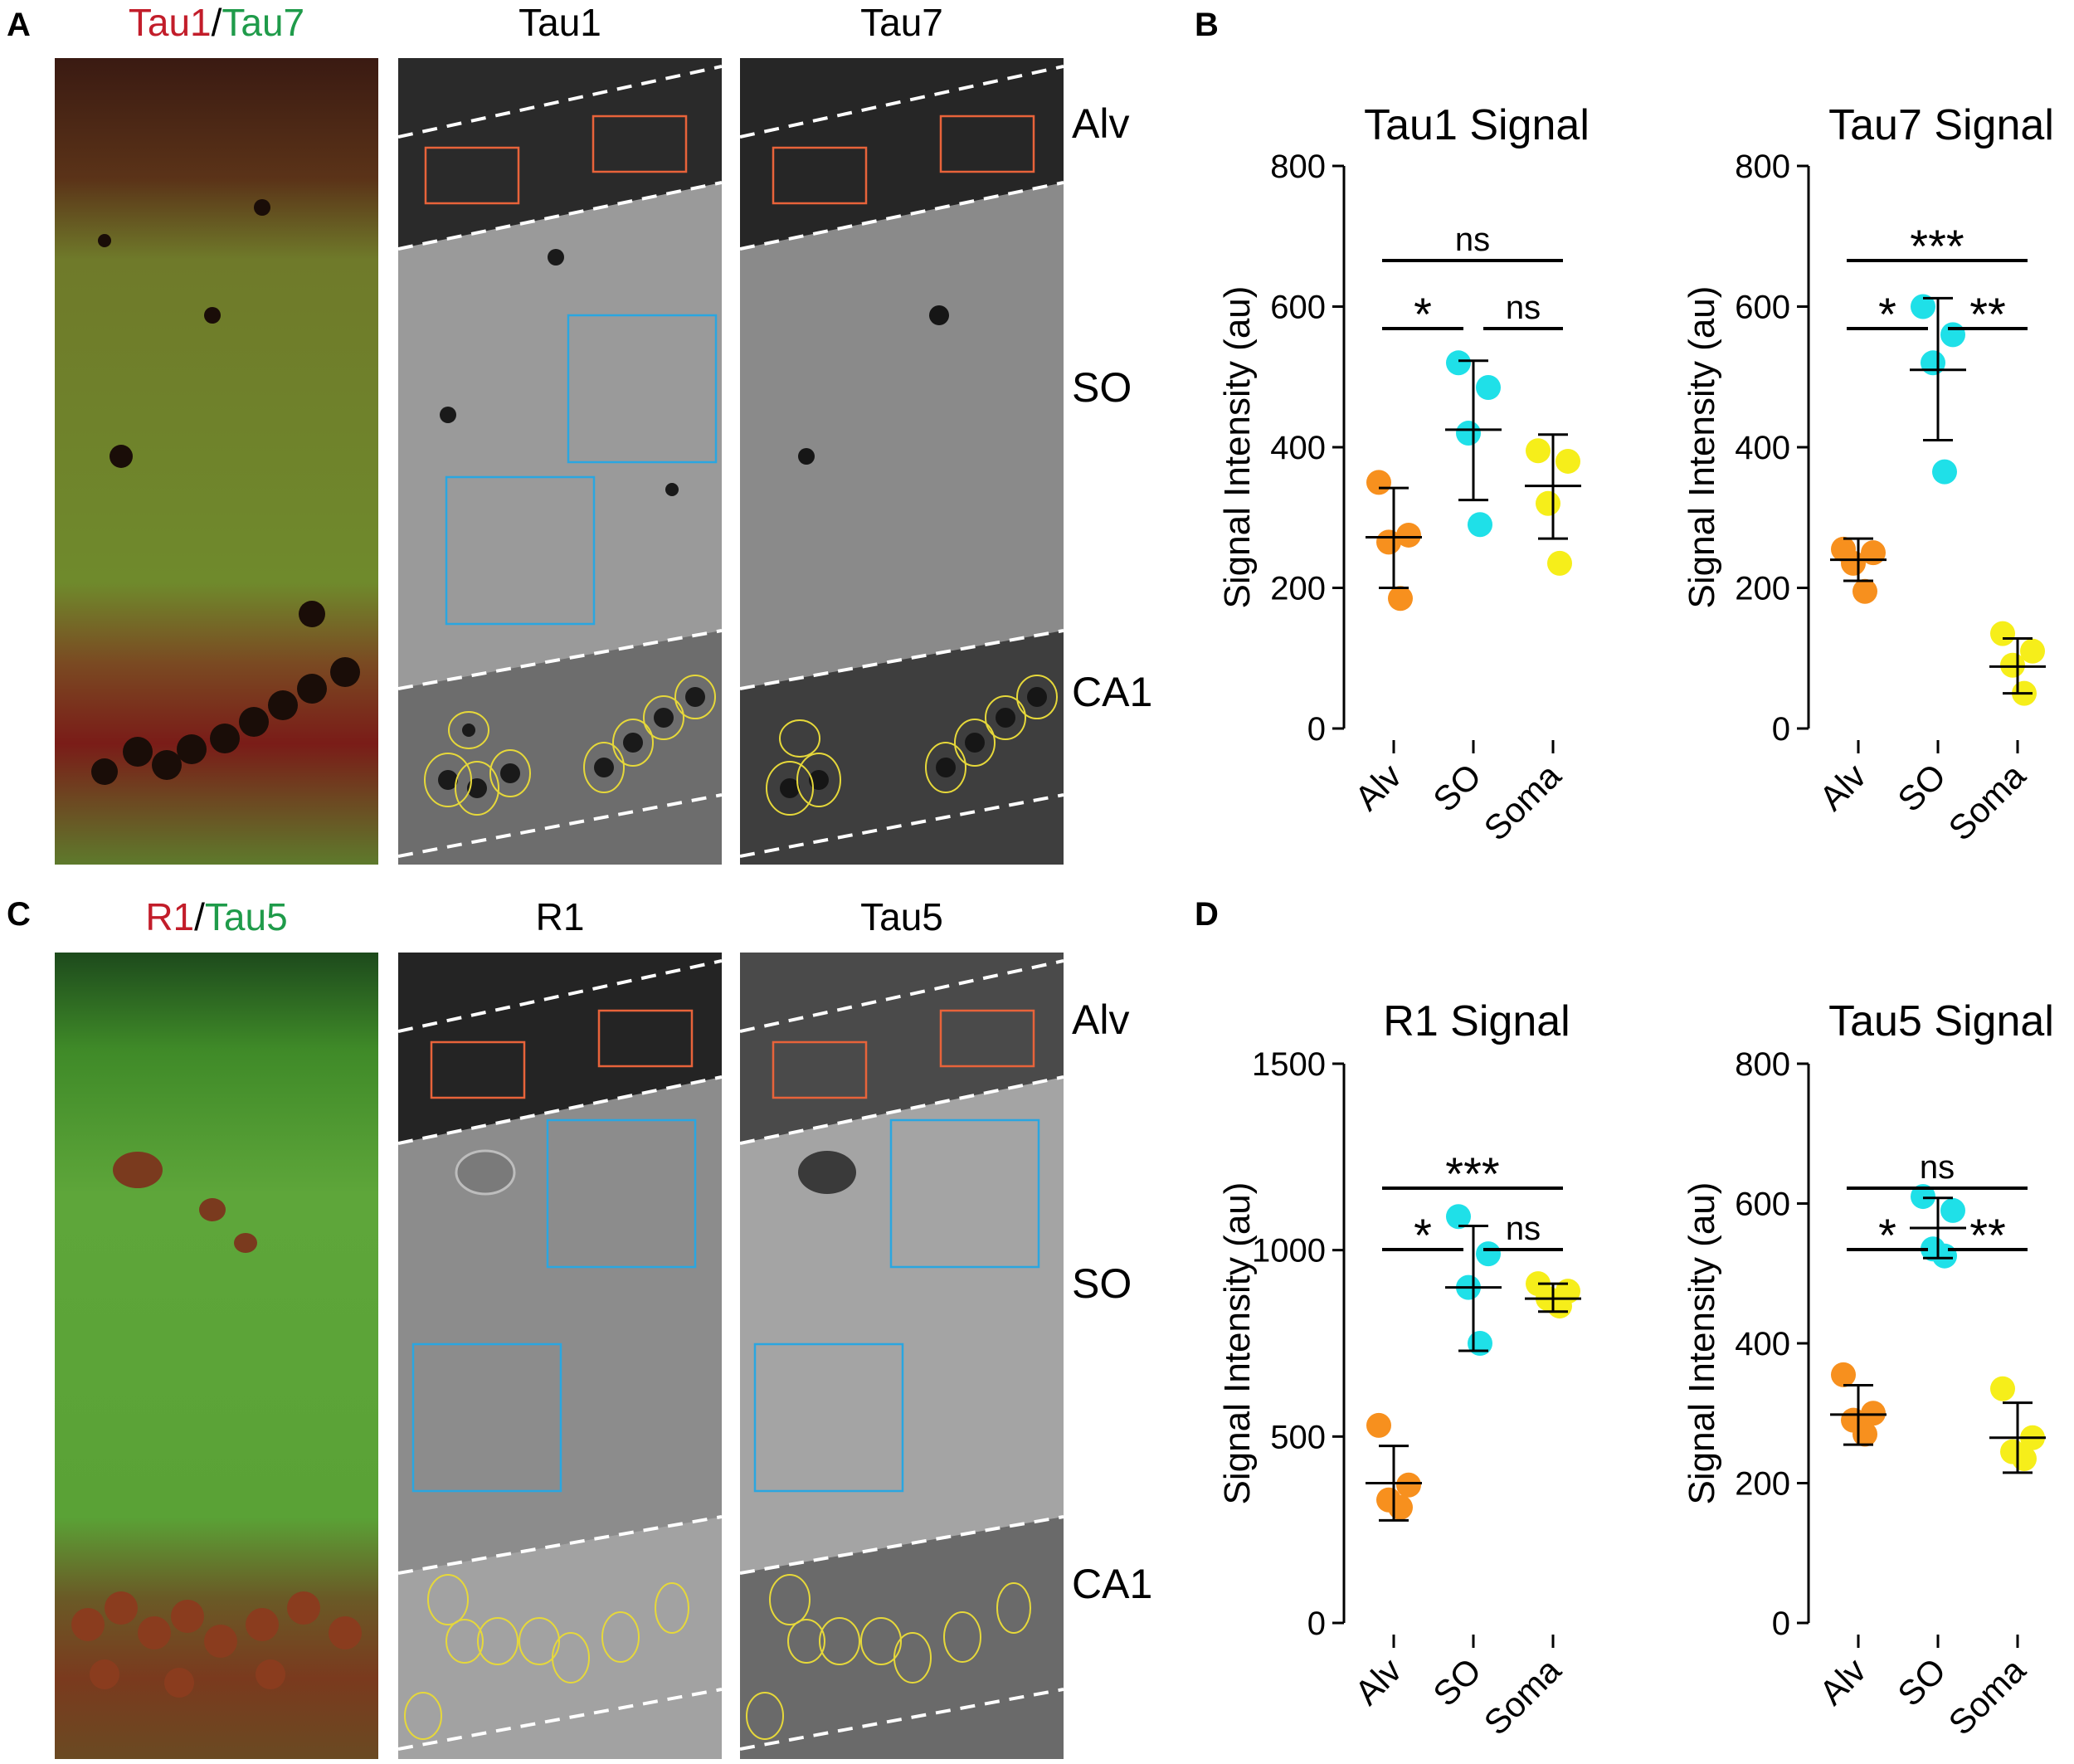  Describe the element at coordinates (1101, 123) in the screenshot. I see `region-label-alv-a: Alv` at that location.